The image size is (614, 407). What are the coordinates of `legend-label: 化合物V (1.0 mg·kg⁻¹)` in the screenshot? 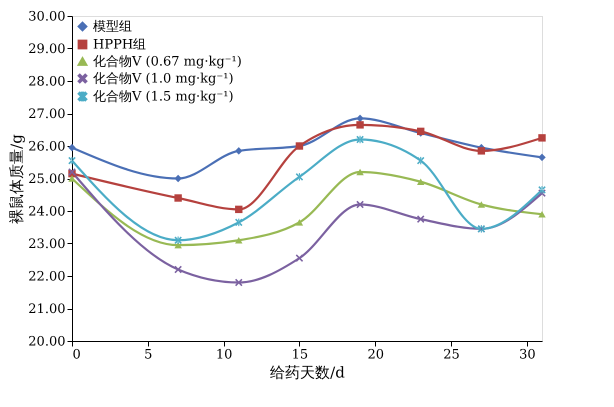 It's located at (163, 79).